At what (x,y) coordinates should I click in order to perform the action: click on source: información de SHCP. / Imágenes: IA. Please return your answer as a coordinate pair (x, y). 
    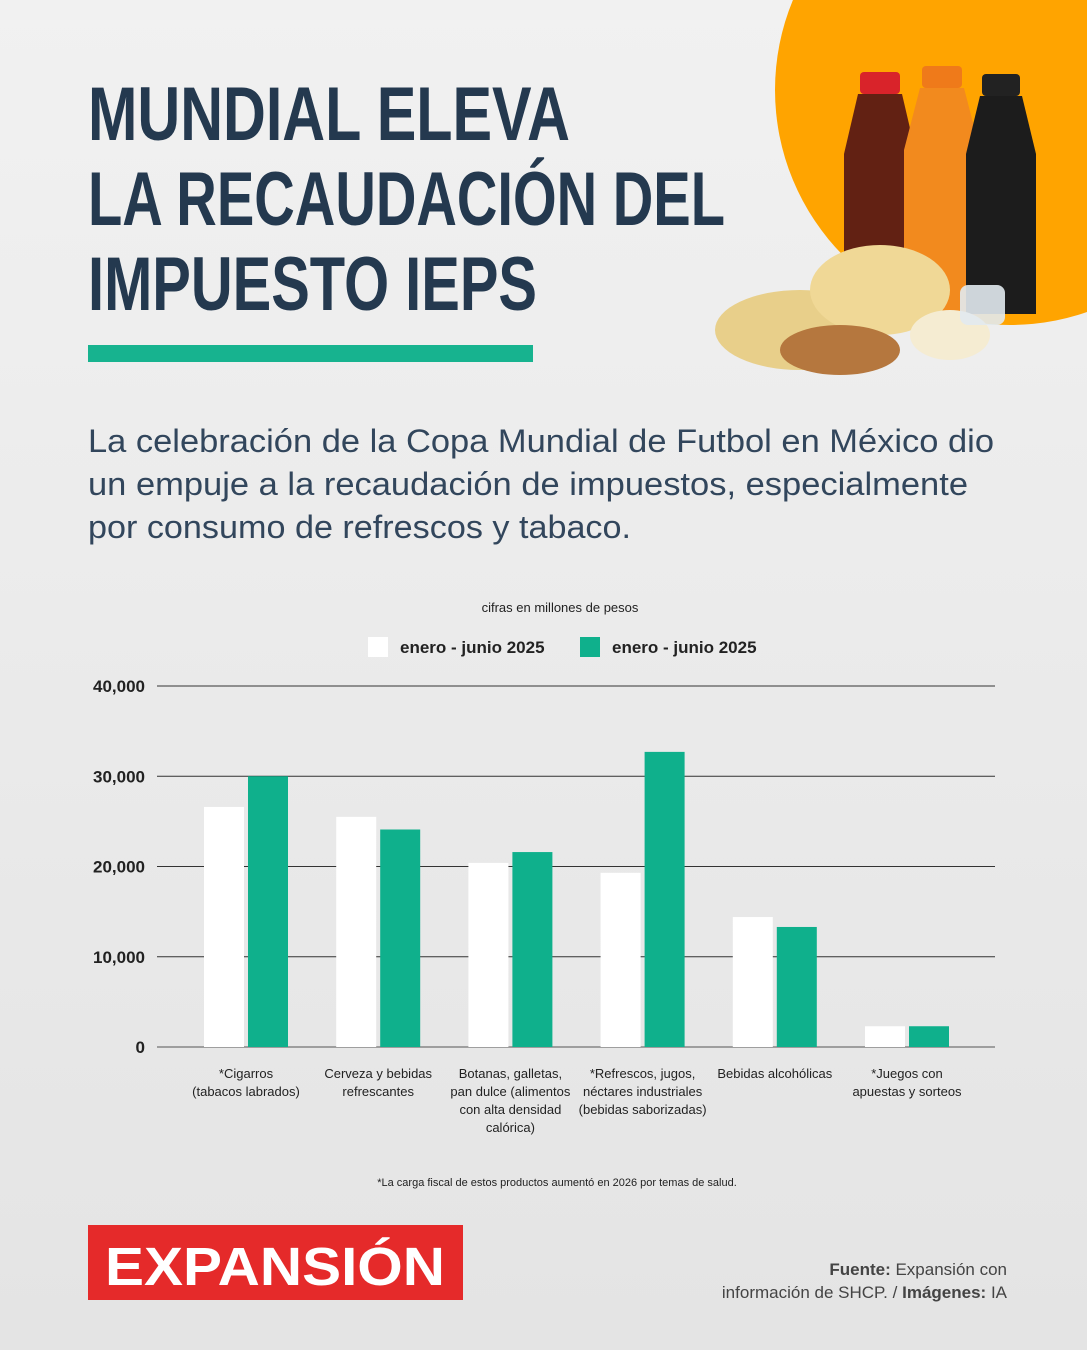
    Looking at the image, I should click on (865, 1292).